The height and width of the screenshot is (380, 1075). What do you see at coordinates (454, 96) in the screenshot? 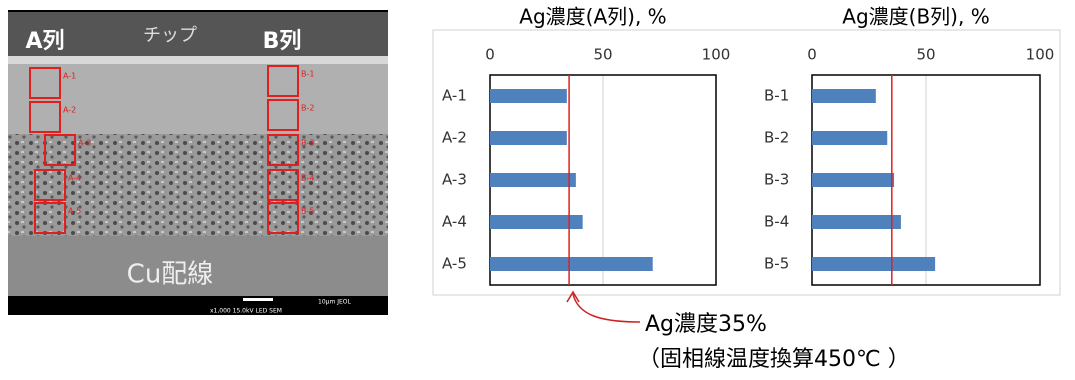
I see `y-tick-label: A-1` at bounding box center [454, 96].